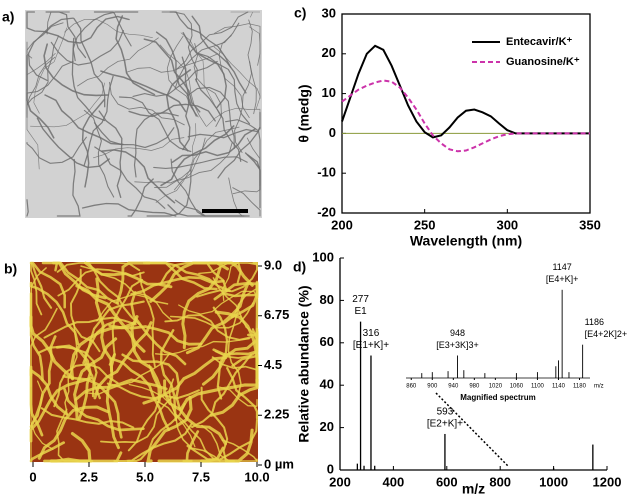  Describe the element at coordinates (32, 476) in the screenshot. I see `x-tick-label: 0` at that location.